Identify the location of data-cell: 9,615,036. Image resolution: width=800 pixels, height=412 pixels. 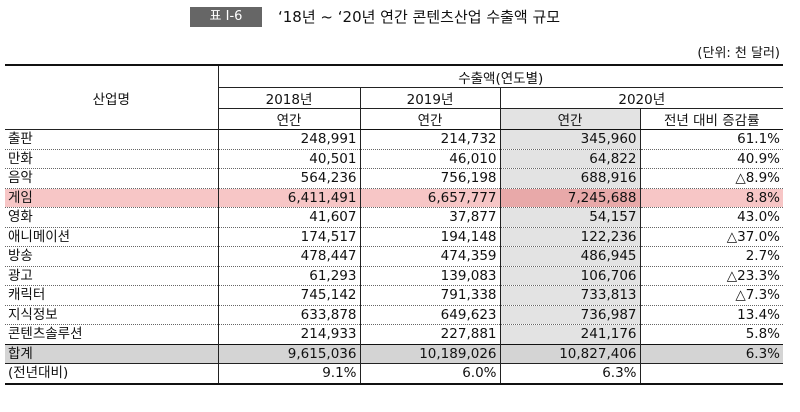
(288, 353).